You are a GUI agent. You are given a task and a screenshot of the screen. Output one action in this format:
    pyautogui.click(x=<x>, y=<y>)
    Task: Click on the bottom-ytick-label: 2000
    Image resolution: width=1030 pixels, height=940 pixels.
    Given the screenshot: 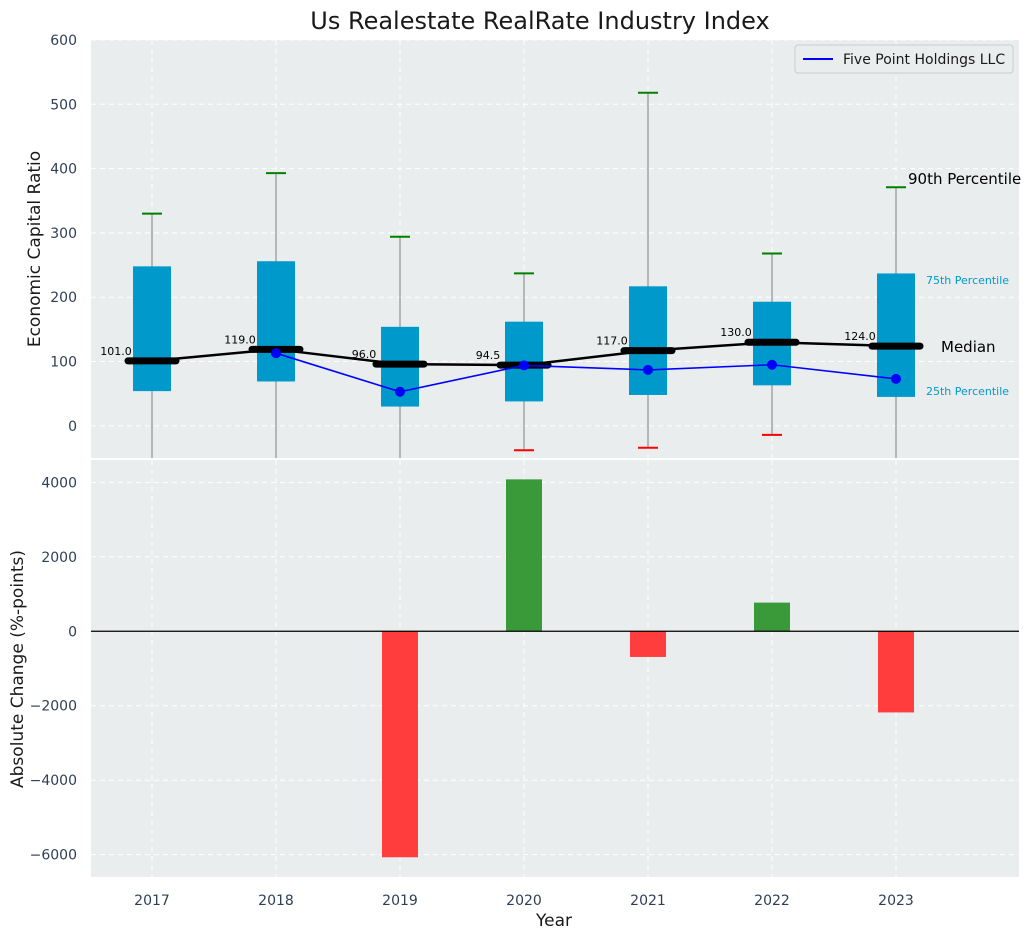 What is the action you would take?
    pyautogui.click(x=59, y=558)
    